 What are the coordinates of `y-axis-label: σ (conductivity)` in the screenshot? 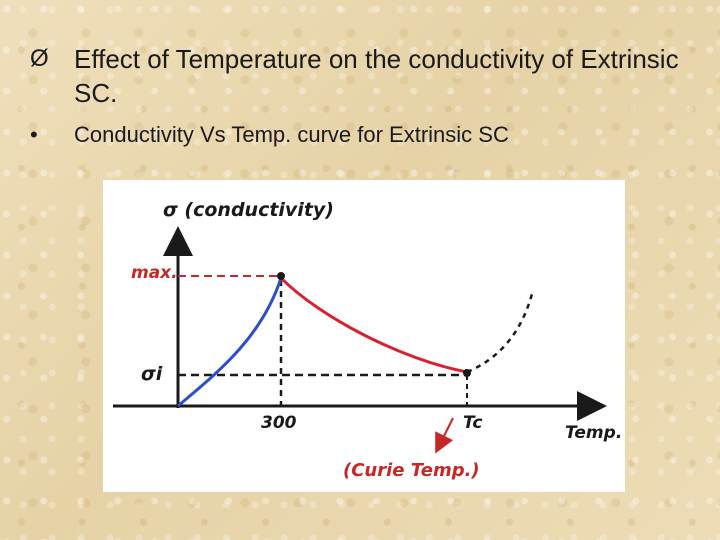 It's located at (248, 210).